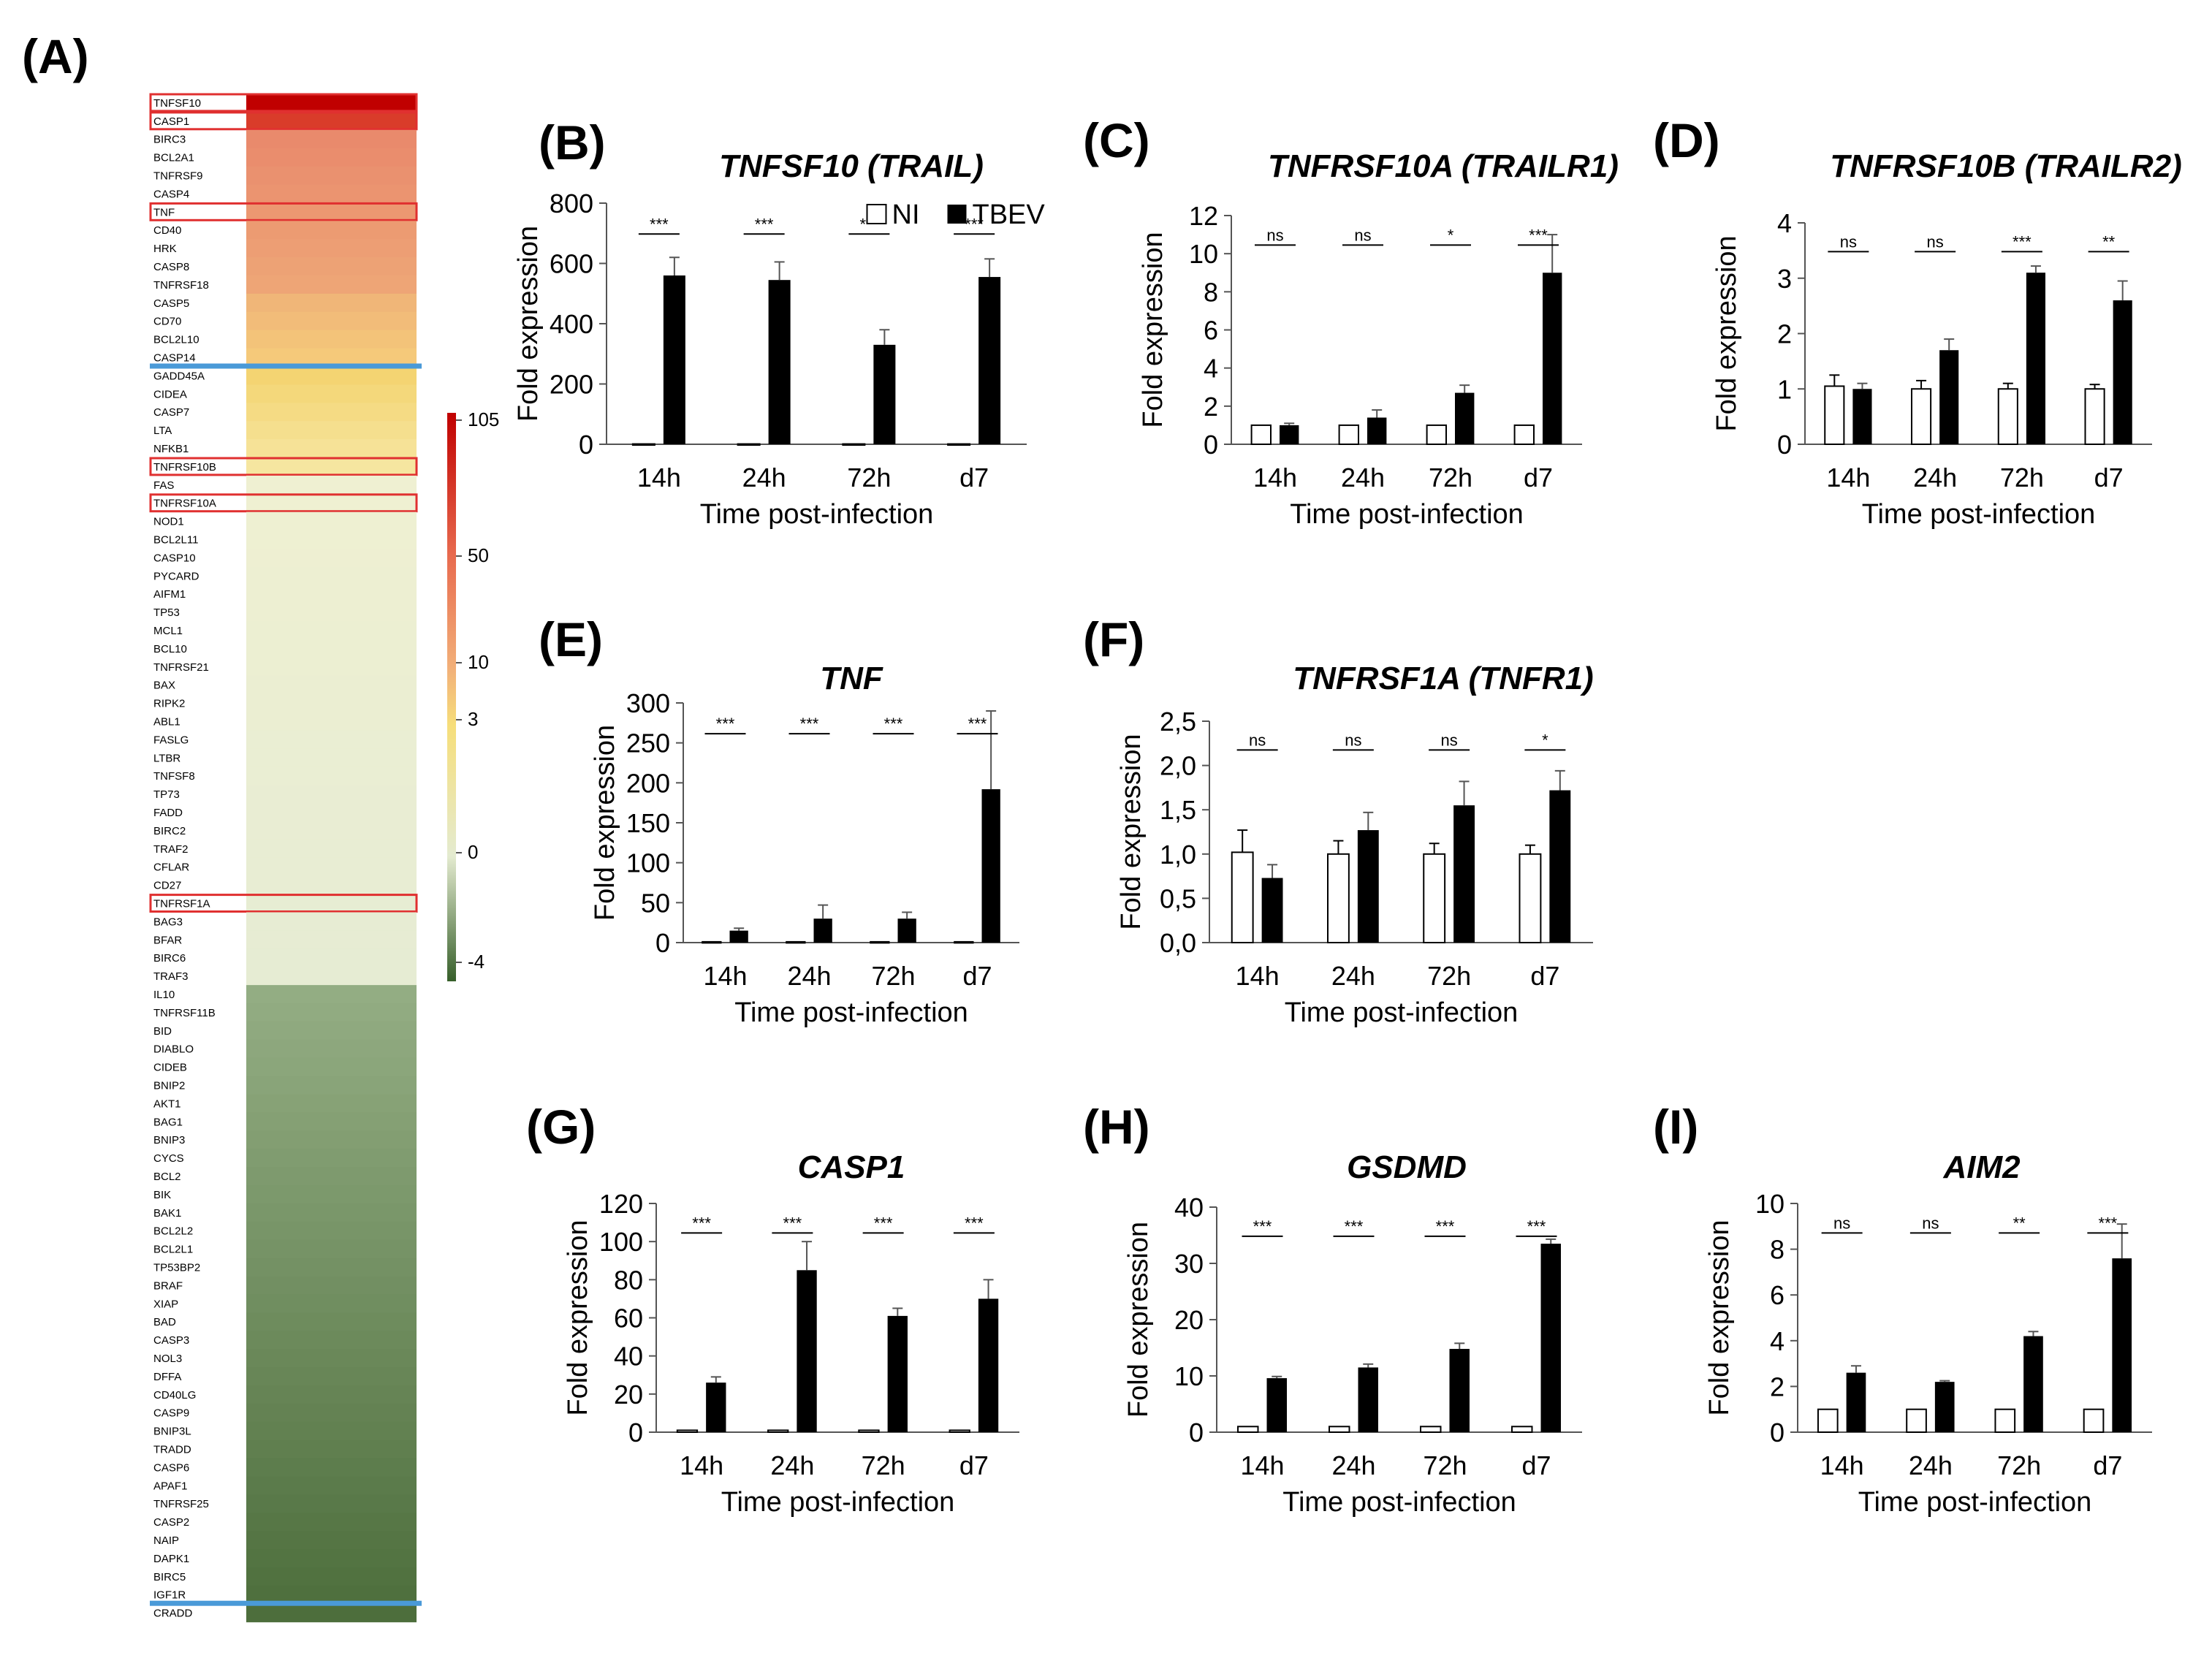 This screenshot has height=1666, width=2212. Describe the element at coordinates (1178, 898) in the screenshot. I see `y-tick-label: 0,5` at that location.